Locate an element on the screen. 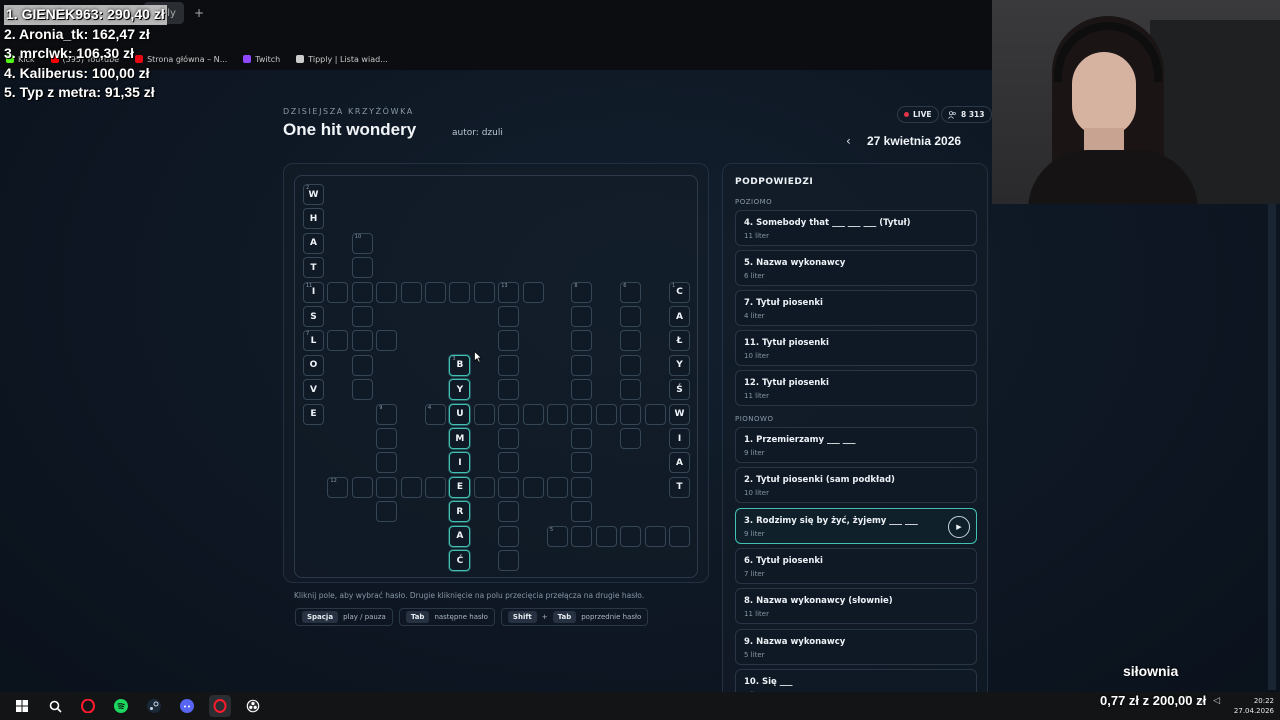  crossword-cell: 13 is located at coordinates (509, 292).